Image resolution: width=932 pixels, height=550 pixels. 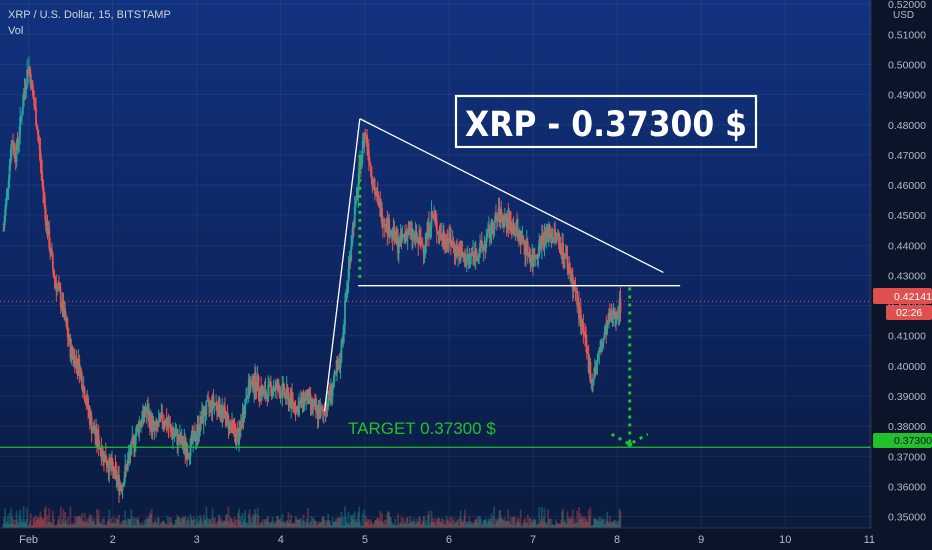 What do you see at coordinates (907, 126) in the screenshot?
I see `price-tick-label: 0.48000` at bounding box center [907, 126].